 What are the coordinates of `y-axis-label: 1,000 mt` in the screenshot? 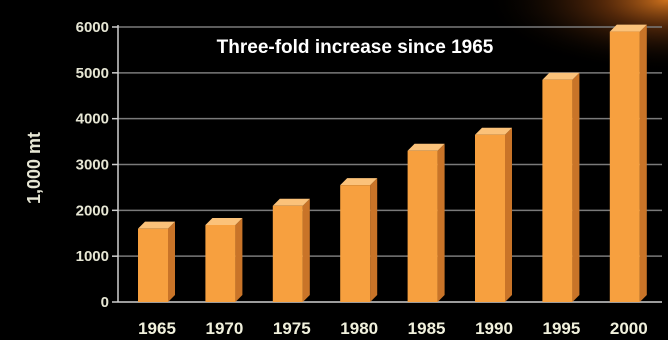 It's located at (34, 168).